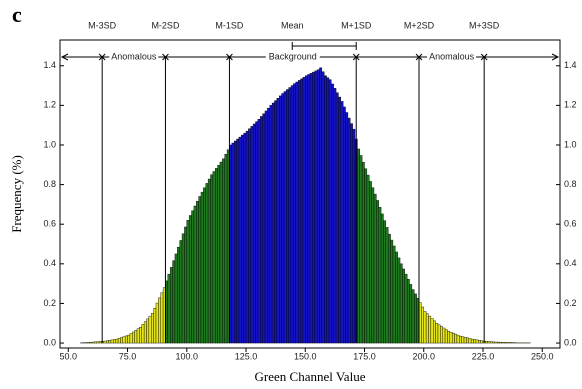 The height and width of the screenshot is (389, 582). I want to click on x-tick-label: 200.0, so click(423, 356).